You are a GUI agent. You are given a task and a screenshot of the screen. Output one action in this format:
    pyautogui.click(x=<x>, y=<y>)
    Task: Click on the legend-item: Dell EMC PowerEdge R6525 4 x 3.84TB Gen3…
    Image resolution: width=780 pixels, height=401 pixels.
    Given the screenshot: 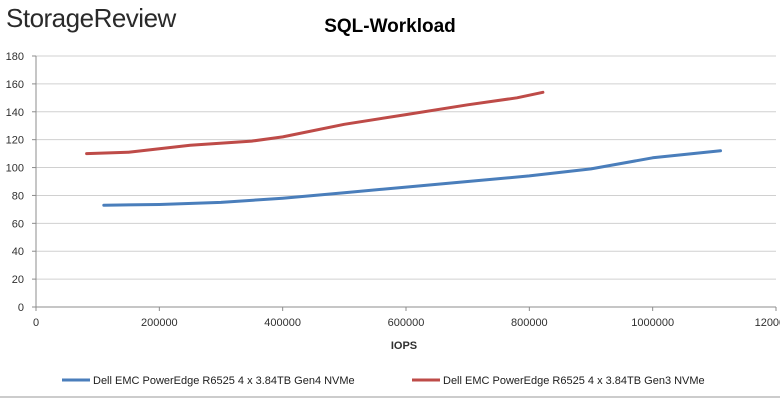 What is the action you would take?
    pyautogui.click(x=558, y=381)
    